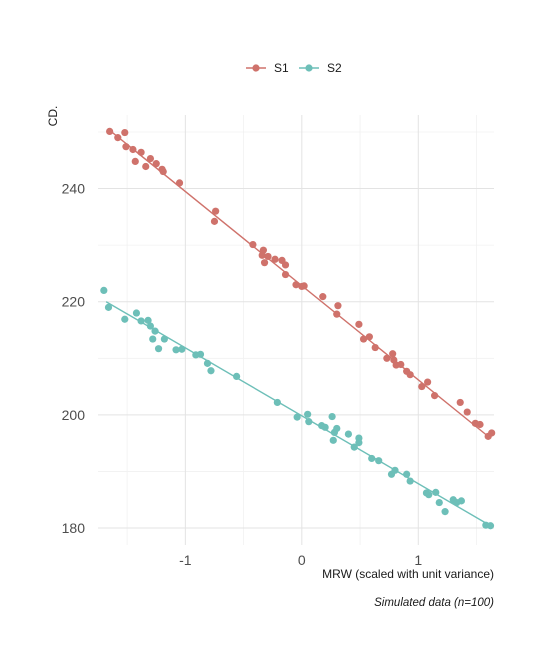  Describe the element at coordinates (408, 574) in the screenshot. I see `x-axis-title: MRW (scaled with unit variance)` at that location.